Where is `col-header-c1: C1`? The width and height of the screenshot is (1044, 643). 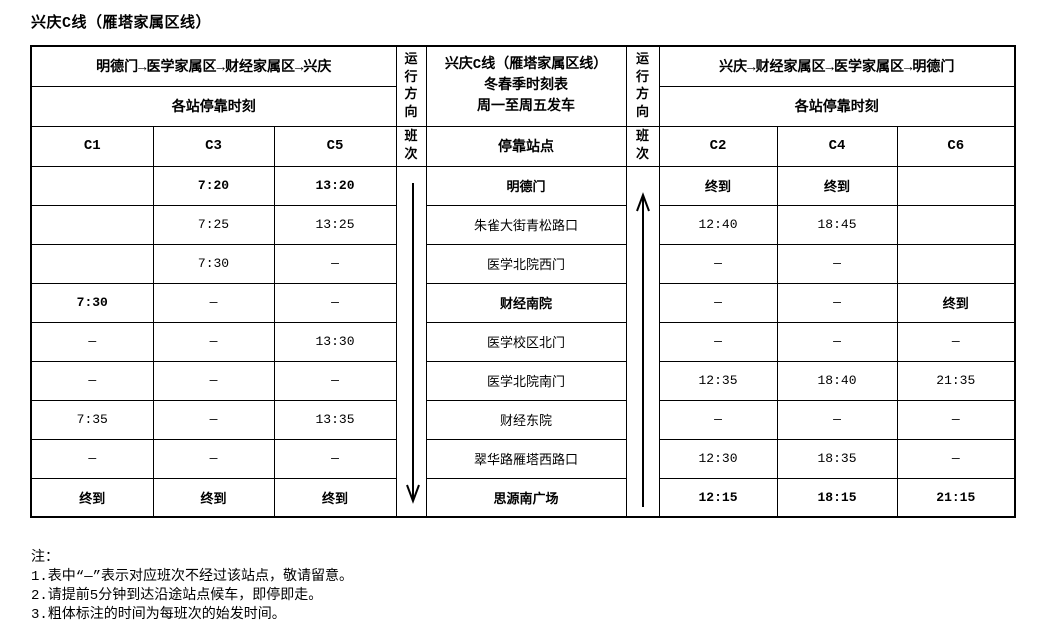 col-header-c1: C1 is located at coordinates (92, 146).